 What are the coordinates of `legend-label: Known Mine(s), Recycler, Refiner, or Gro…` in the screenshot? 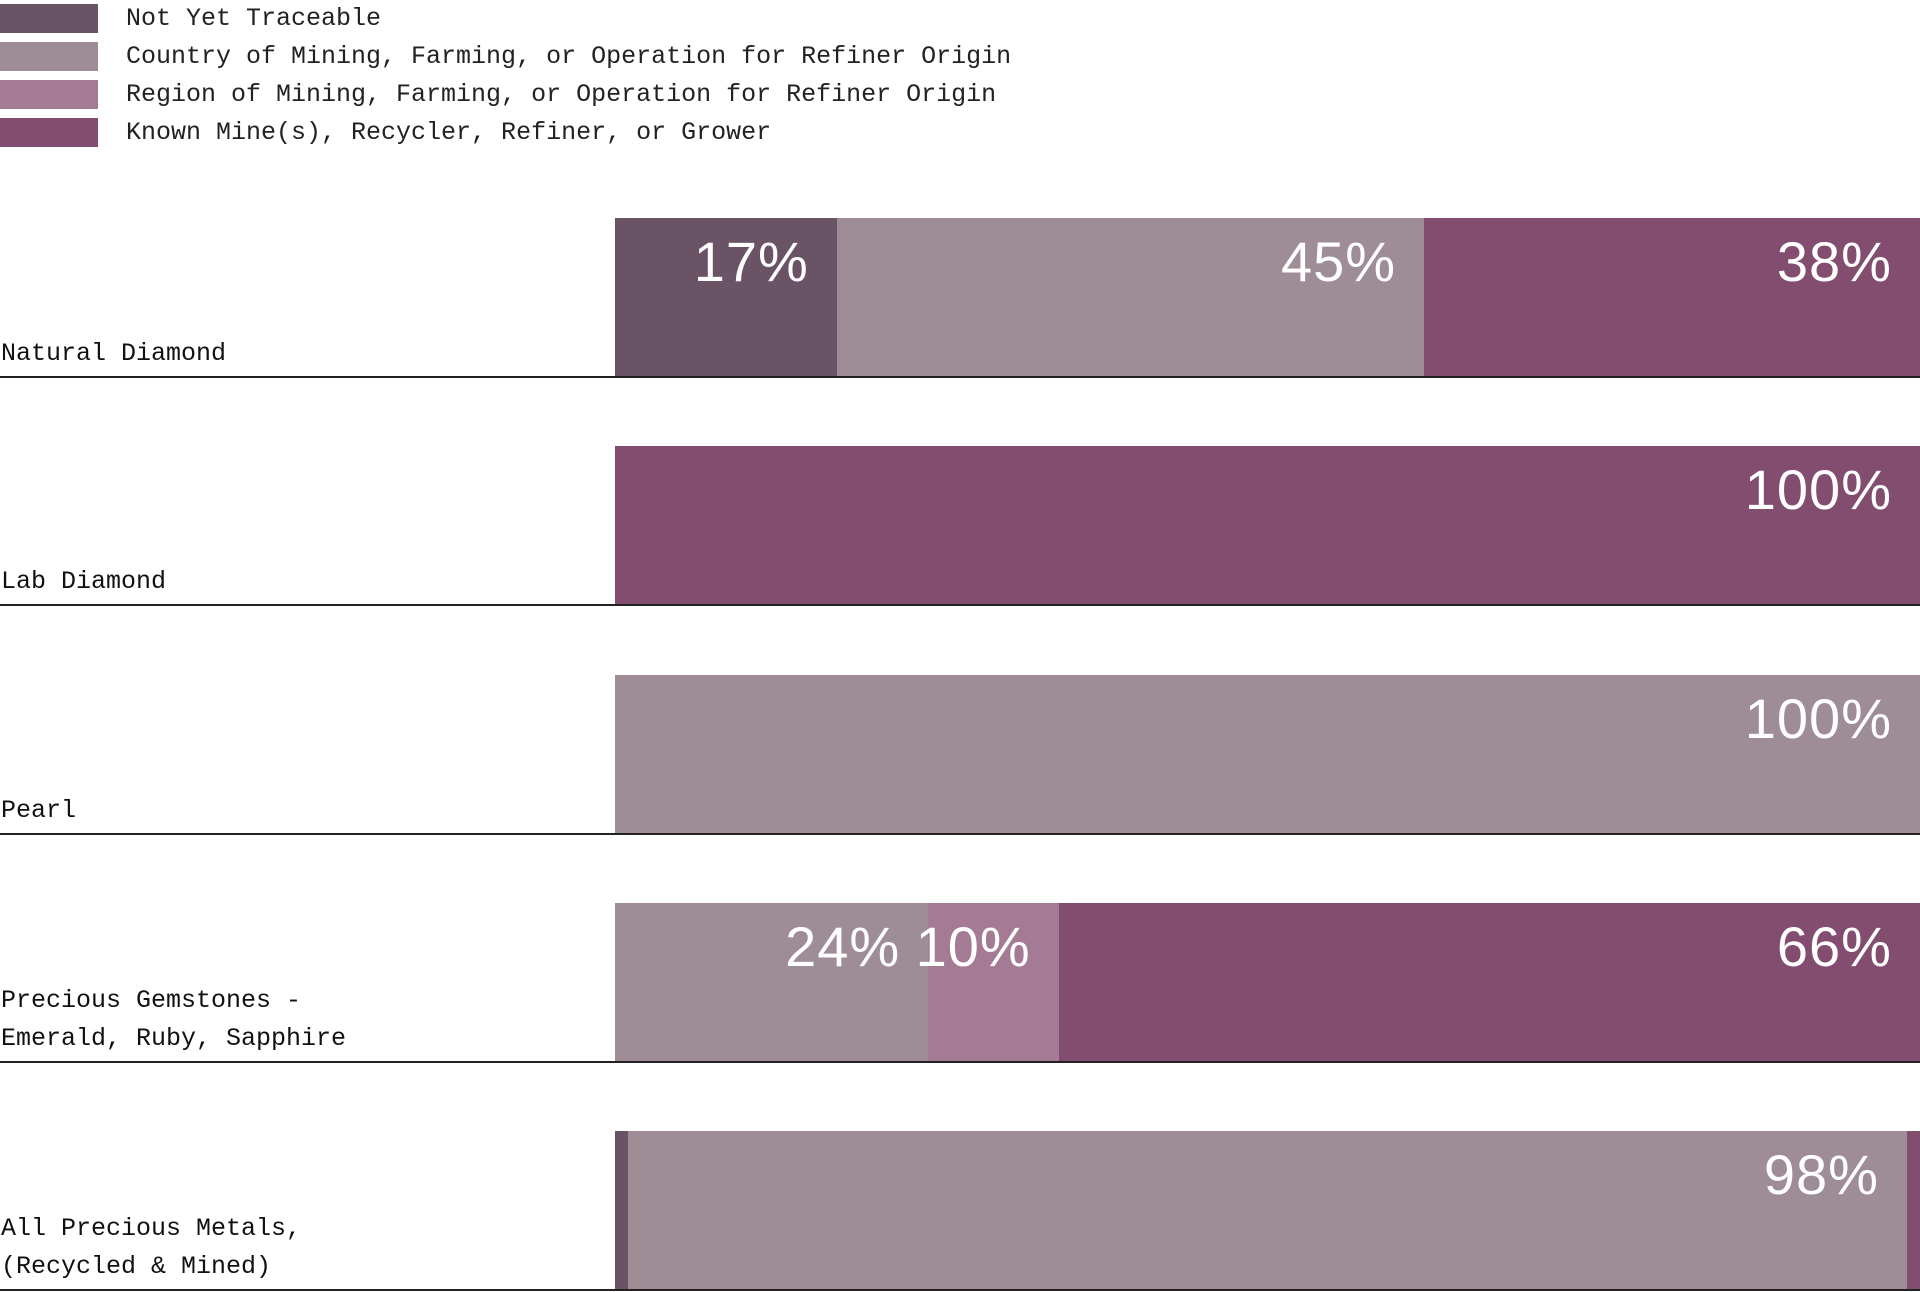 It's located at (449, 132).